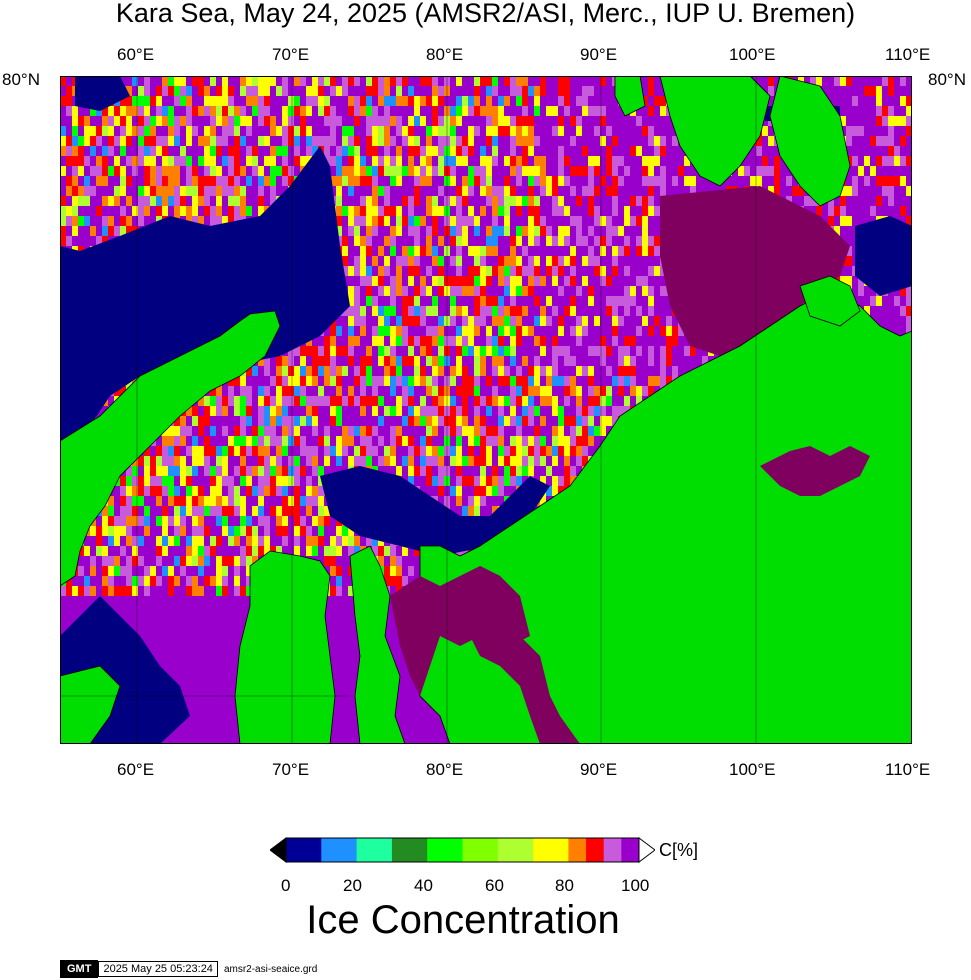 This screenshot has height=980, width=971. I want to click on colorbar-svg, so click(462, 850).